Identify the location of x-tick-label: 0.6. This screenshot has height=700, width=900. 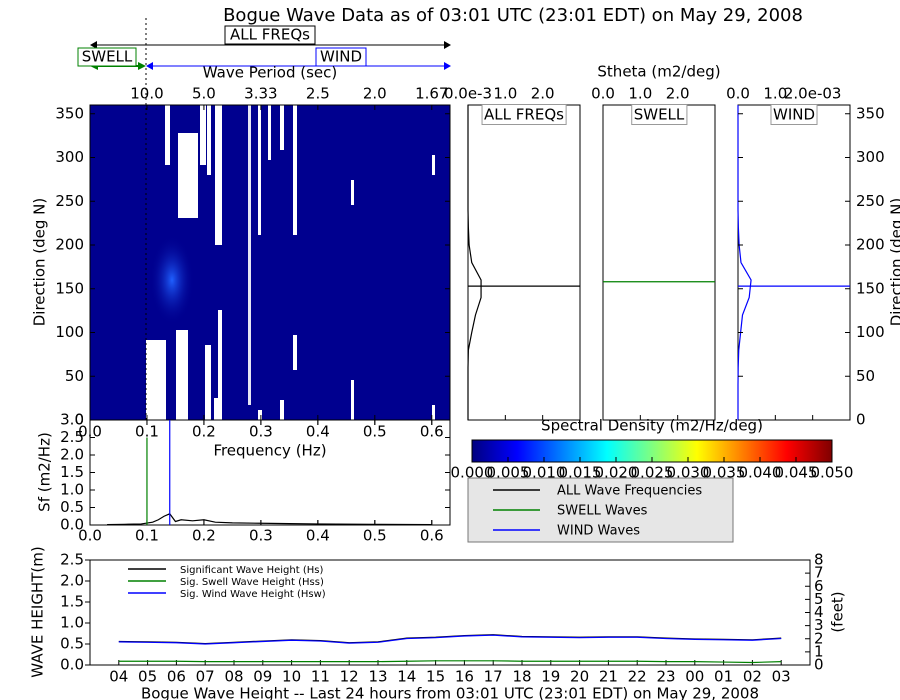
(432, 536).